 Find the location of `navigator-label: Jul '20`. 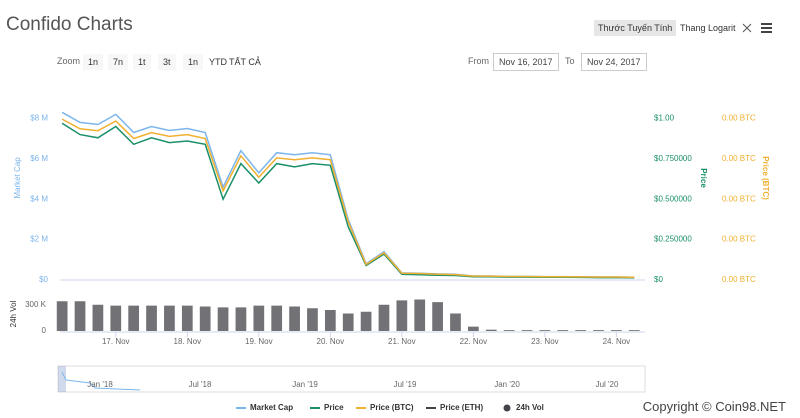

navigator-label: Jul '20 is located at coordinates (607, 384).